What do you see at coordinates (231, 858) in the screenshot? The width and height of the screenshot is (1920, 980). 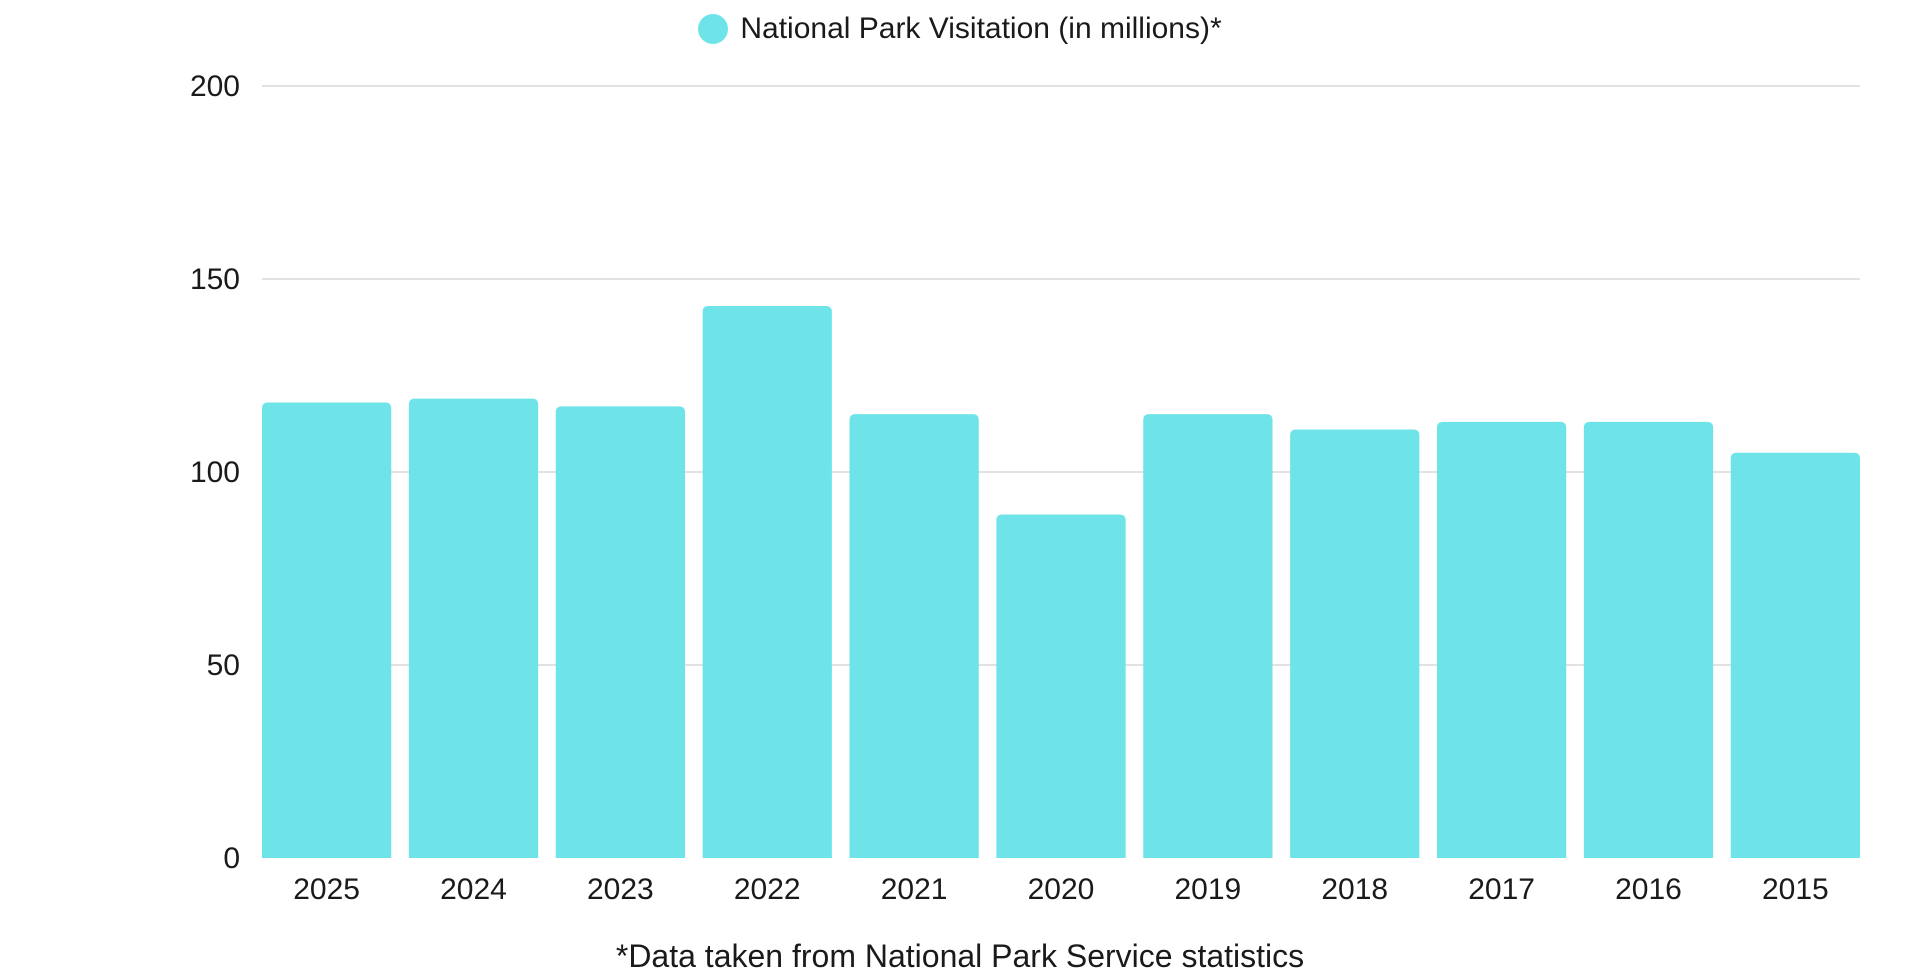 I see `y-tick-label: 0` at bounding box center [231, 858].